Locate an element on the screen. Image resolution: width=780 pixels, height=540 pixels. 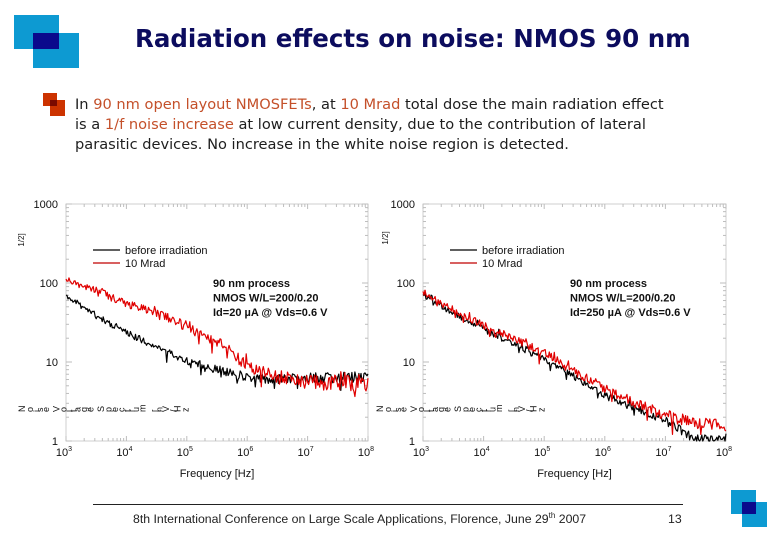
bullet-square-overlap is located at coordinates (53, 103).